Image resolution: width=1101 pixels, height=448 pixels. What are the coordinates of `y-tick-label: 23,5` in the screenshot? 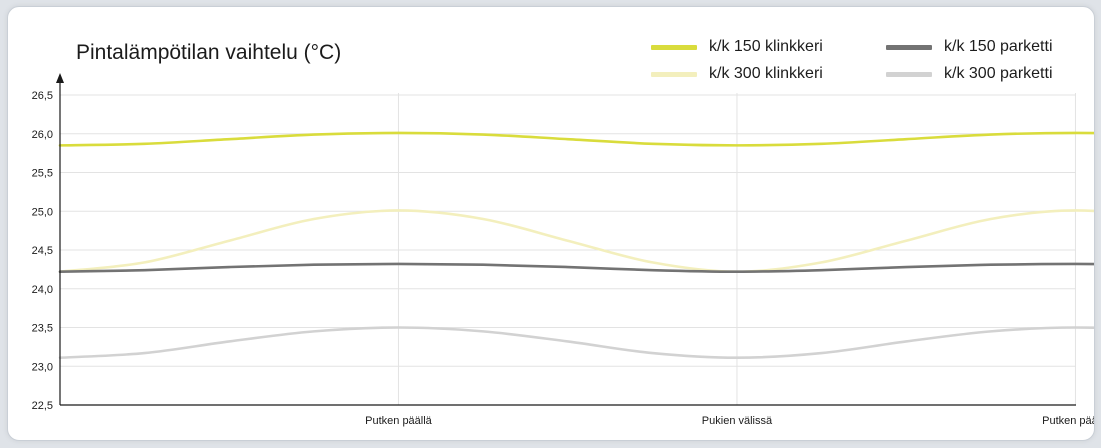 It's located at (42, 329).